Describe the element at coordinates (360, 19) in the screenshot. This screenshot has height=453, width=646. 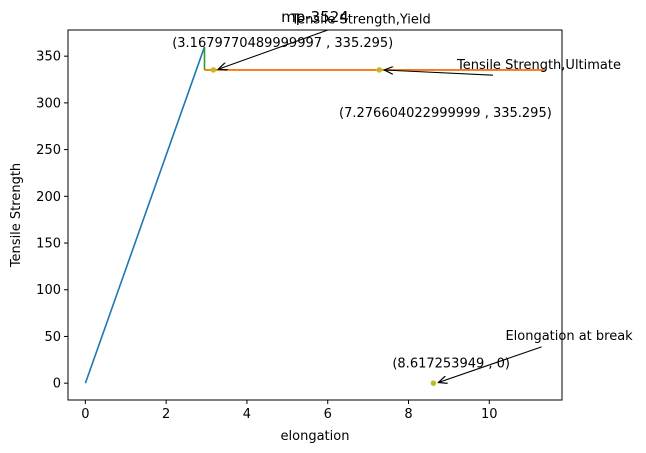
I see `annotation-text-0: Tensile Strength,Yield` at that location.